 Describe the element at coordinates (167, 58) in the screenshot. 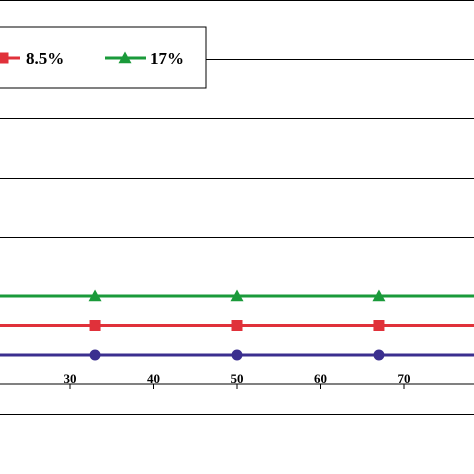

I see `legend-label: 17%` at that location.